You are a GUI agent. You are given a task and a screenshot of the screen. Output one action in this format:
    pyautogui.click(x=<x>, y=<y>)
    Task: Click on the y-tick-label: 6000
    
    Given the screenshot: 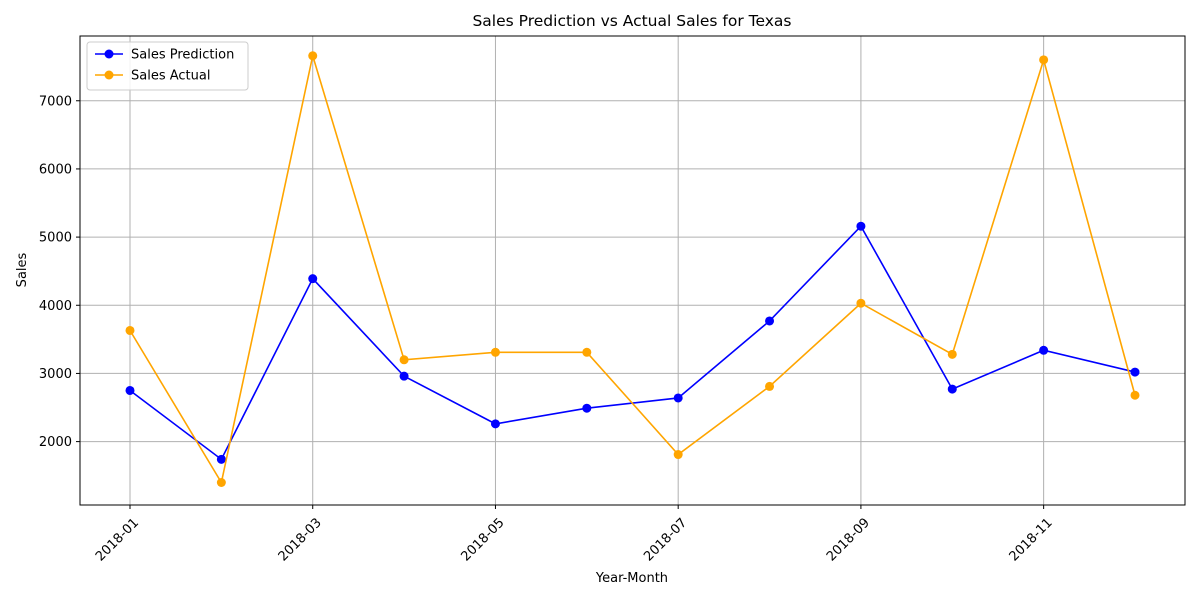 What is the action you would take?
    pyautogui.click(x=55, y=169)
    